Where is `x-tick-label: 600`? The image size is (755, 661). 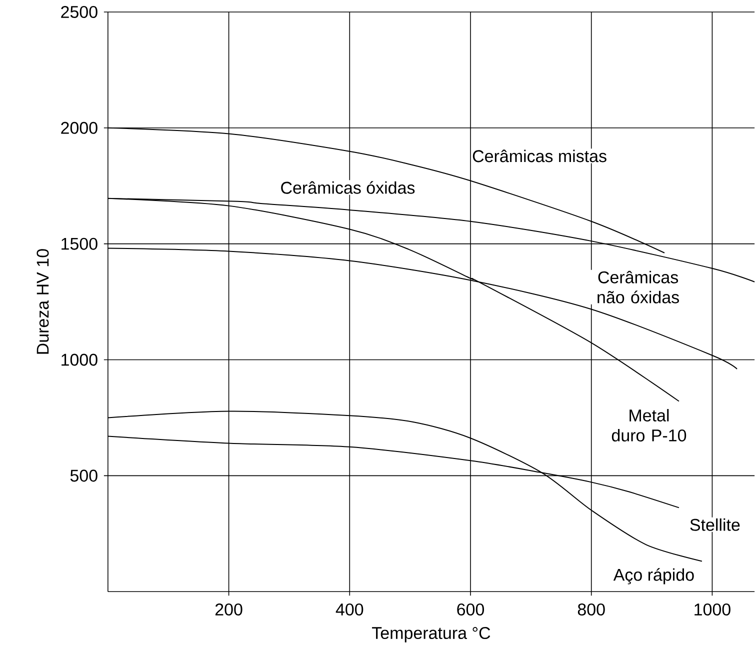
x-tick-label: 600 is located at coordinates (470, 610).